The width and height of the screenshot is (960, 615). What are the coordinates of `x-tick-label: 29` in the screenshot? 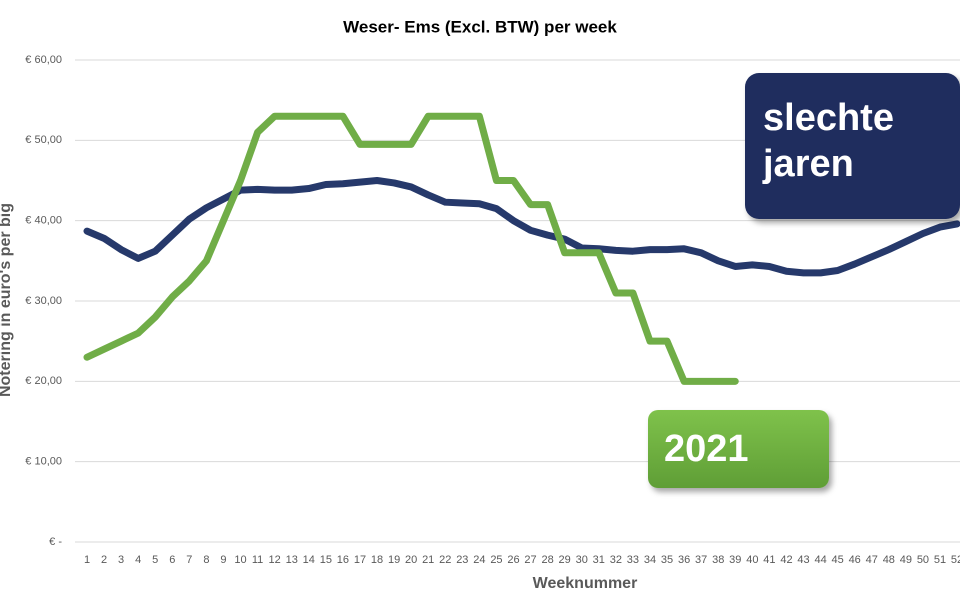 It's located at (565, 560).